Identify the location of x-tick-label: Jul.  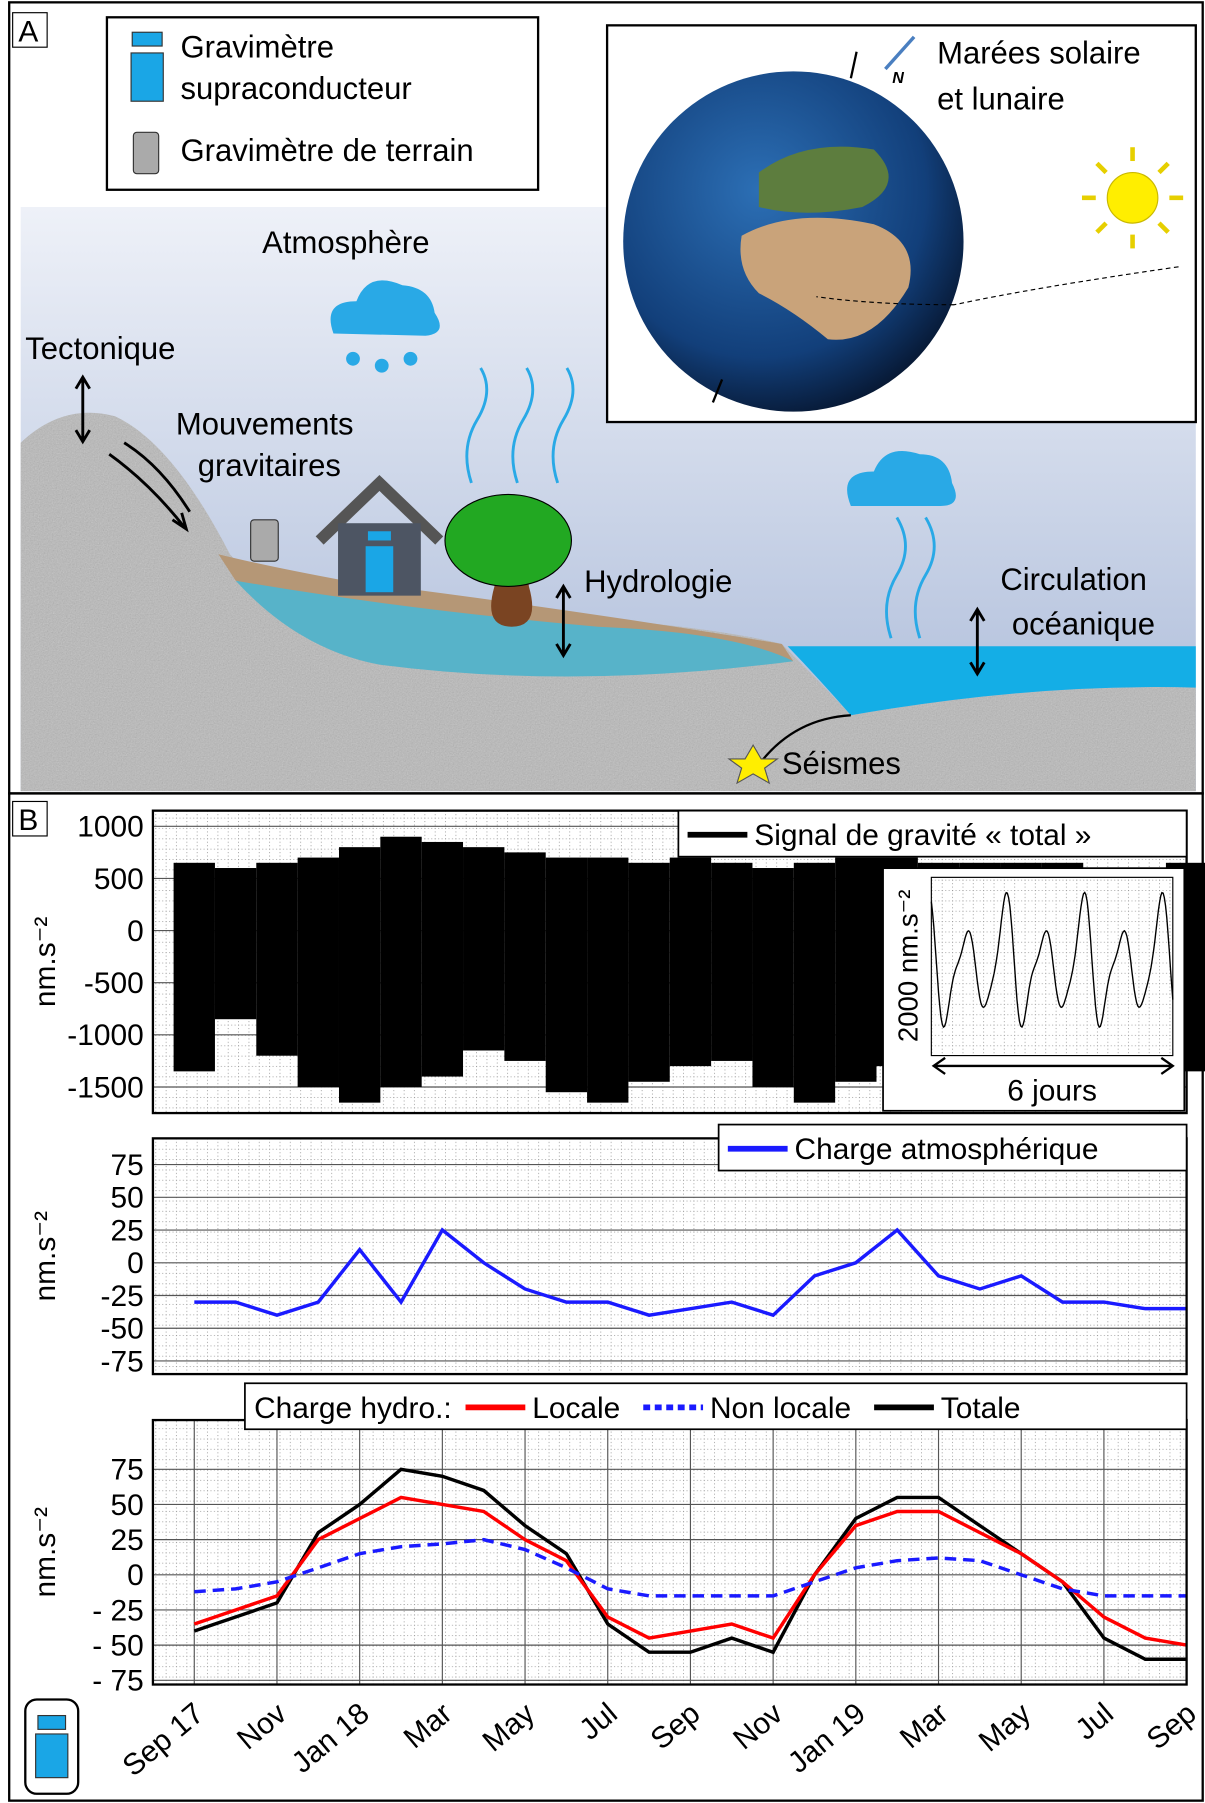
(1094, 1722).